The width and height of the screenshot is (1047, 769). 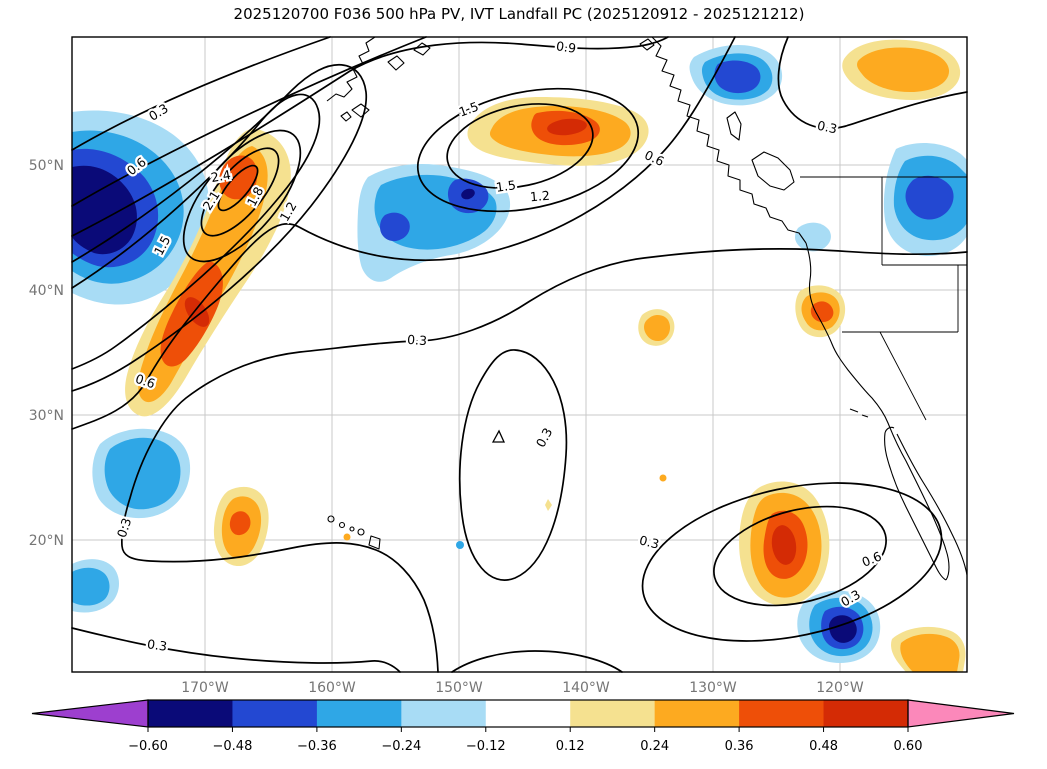 What do you see at coordinates (859, 413) in the screenshot?
I see `coastline-channel-islands` at bounding box center [859, 413].